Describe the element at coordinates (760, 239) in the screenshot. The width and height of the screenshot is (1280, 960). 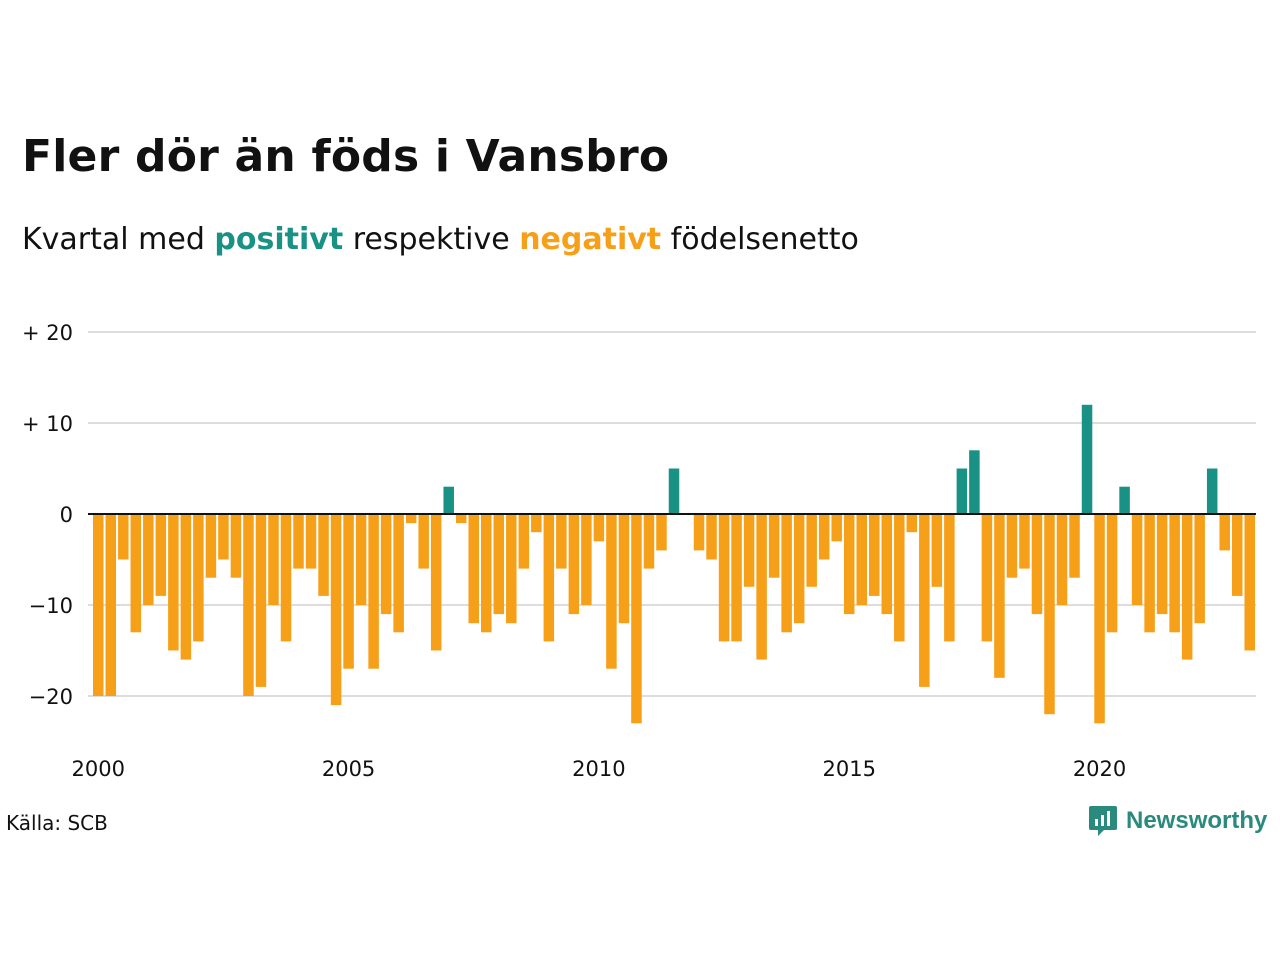
I see `subtitle-suffix: födelsenetto` at that location.